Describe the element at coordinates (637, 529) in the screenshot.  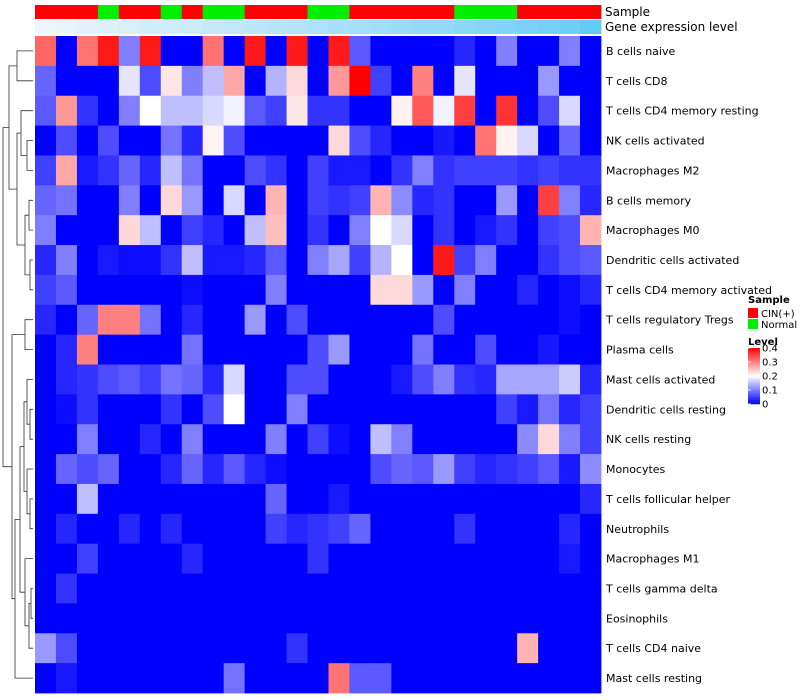
I see `row-label: Neutrophils` at that location.